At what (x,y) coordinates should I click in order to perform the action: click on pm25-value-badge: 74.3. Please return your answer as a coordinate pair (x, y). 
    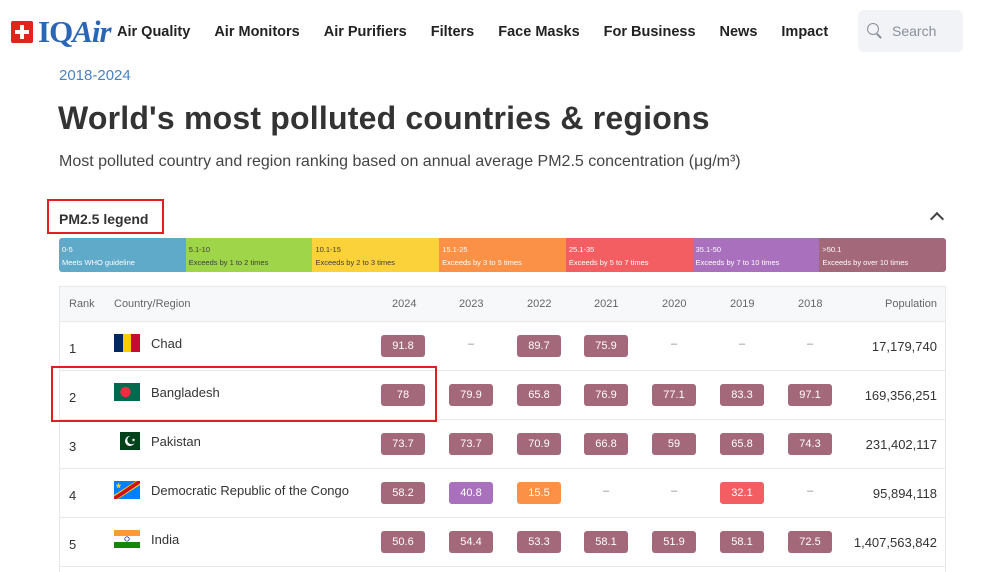
    Looking at the image, I should click on (810, 444).